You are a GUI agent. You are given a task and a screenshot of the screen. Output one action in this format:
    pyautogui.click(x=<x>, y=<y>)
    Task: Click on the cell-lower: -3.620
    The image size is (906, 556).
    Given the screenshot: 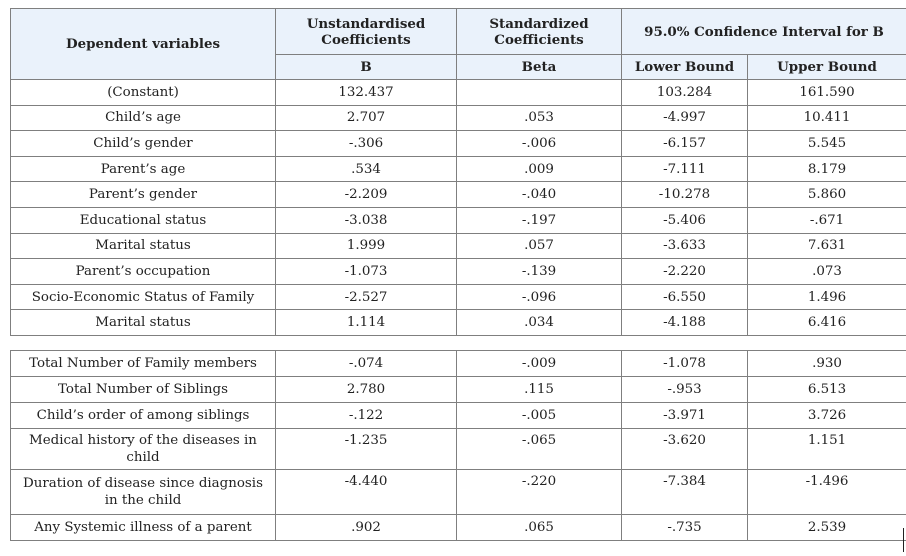 What is the action you would take?
    pyautogui.click(x=684, y=449)
    